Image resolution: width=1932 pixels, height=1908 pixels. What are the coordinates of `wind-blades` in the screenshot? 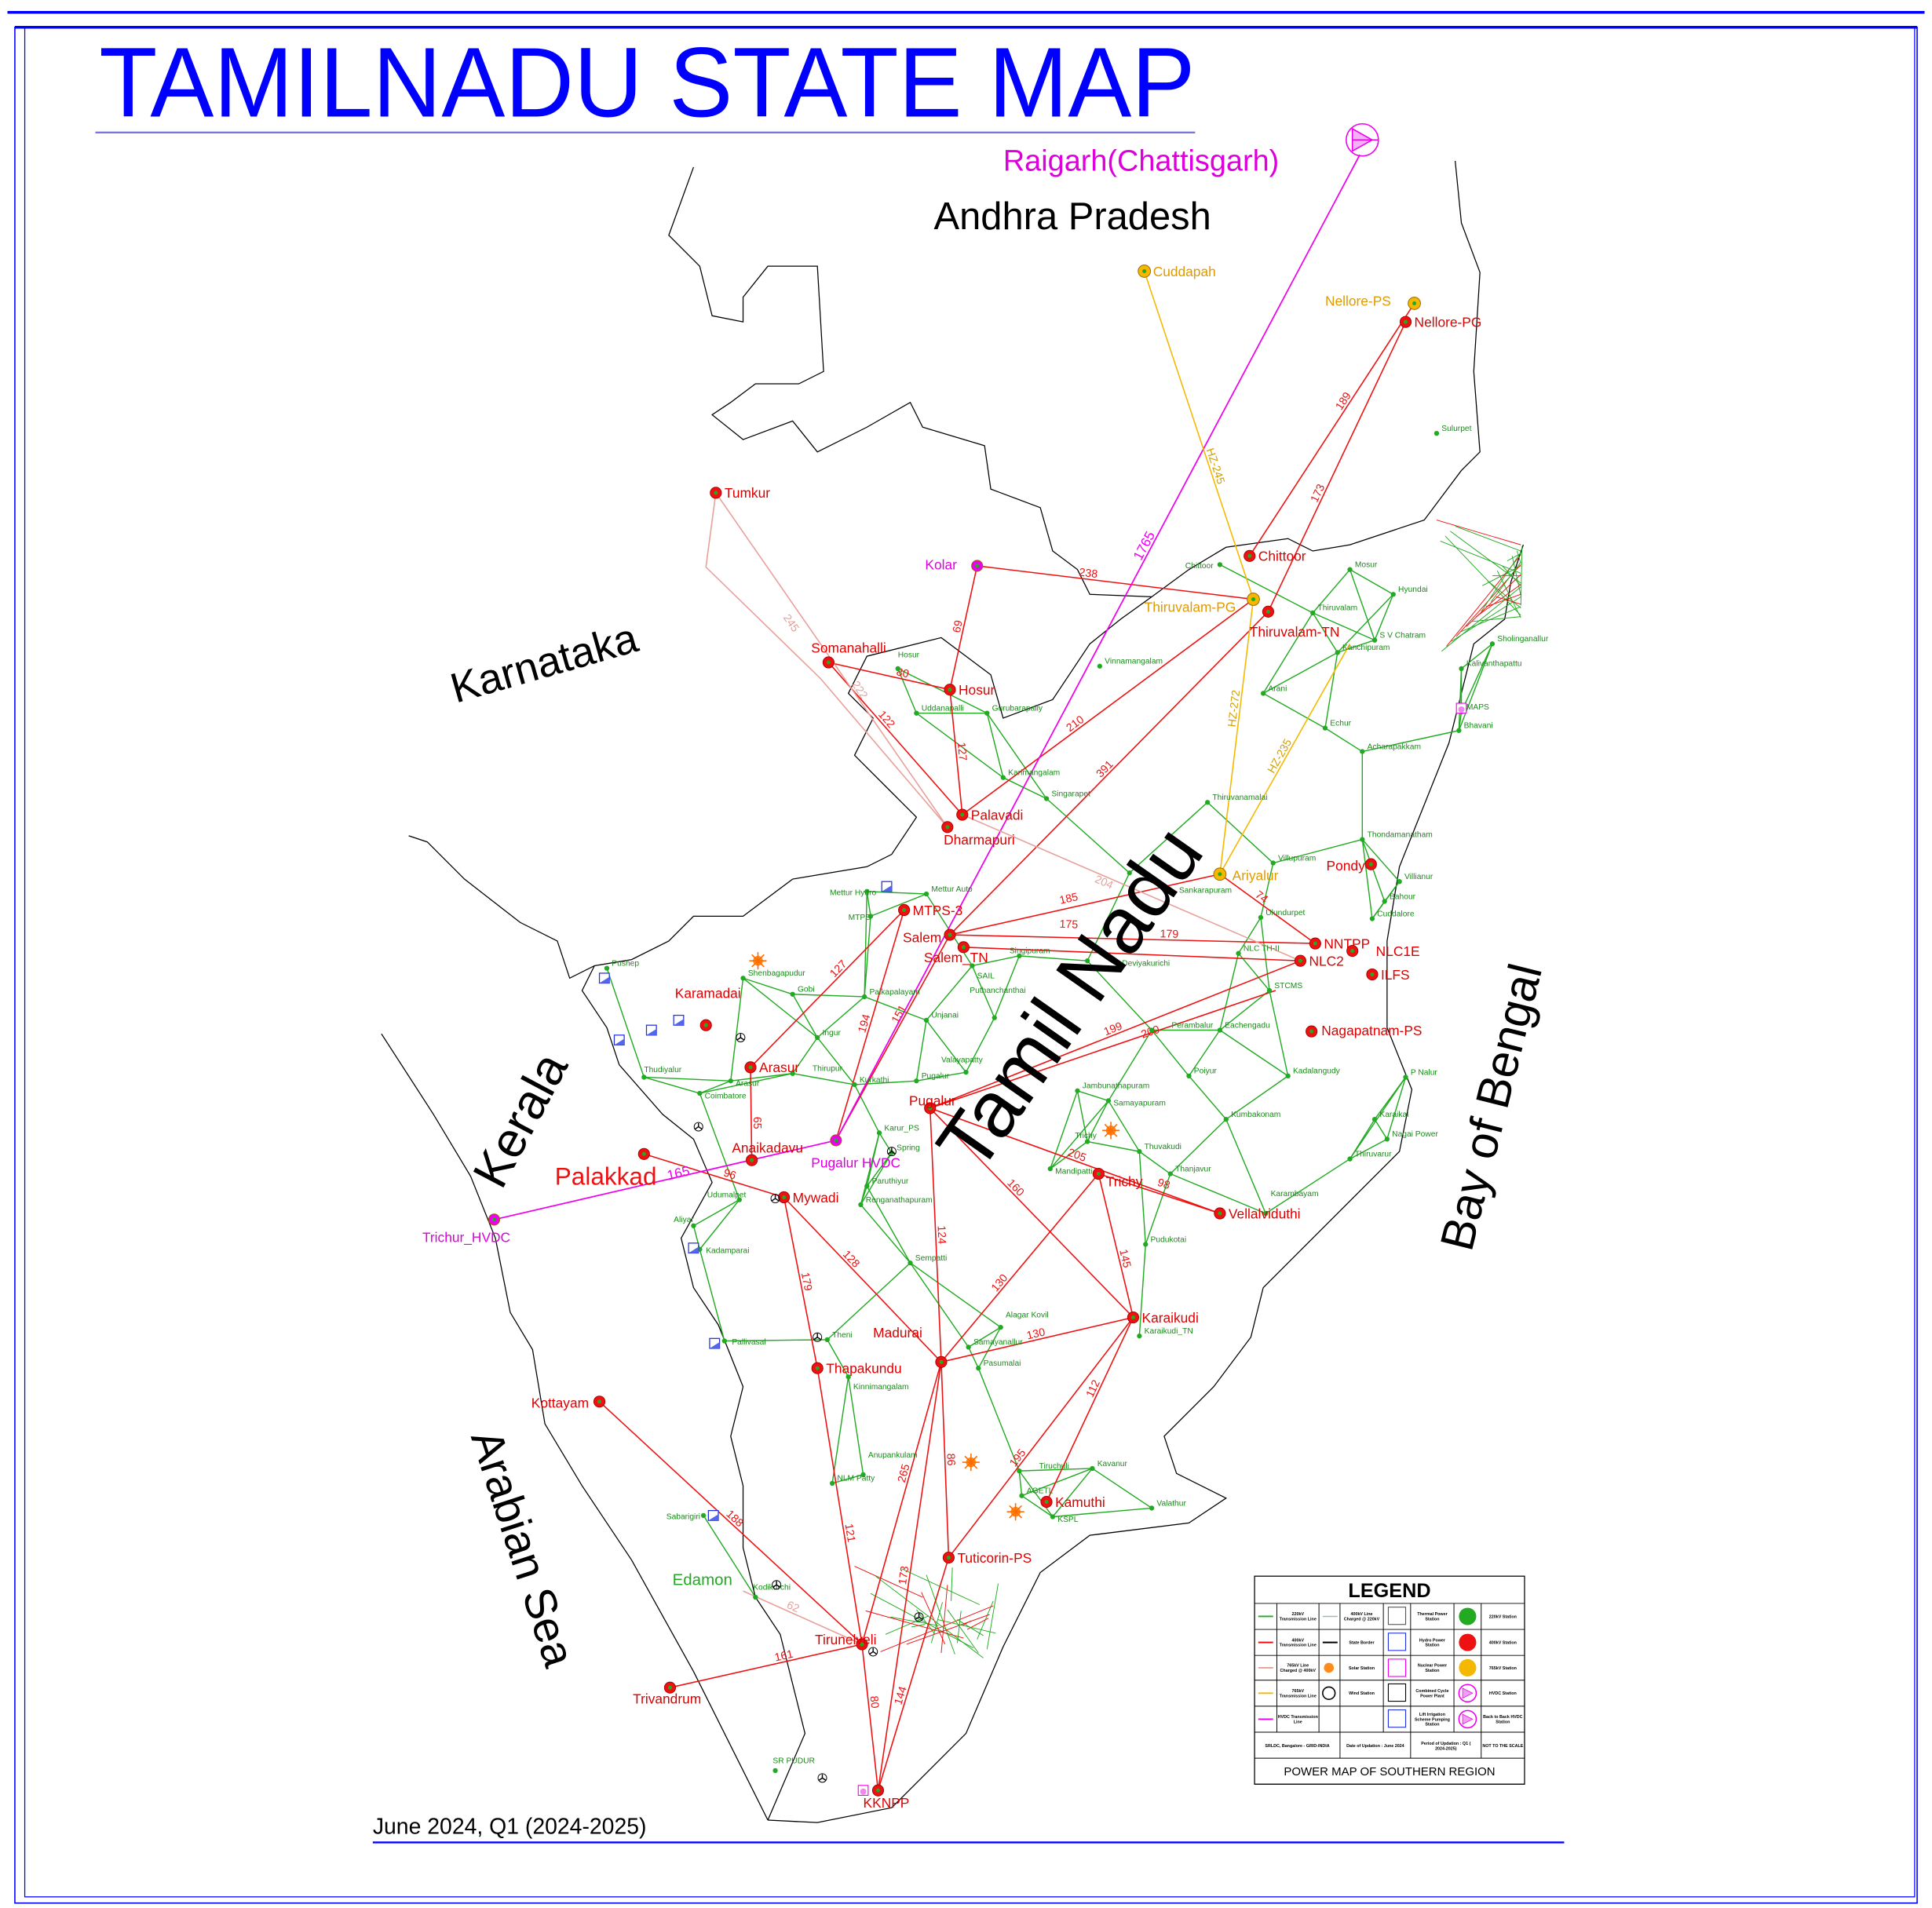 It's located at (891, 1151).